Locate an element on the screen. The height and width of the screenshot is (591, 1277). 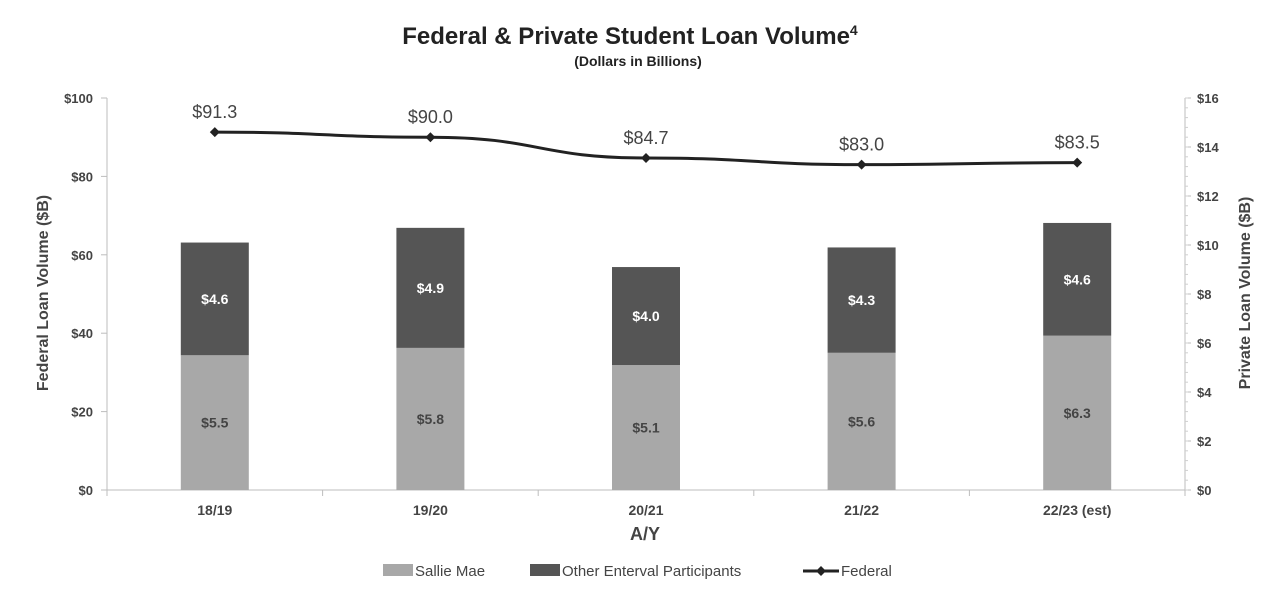
bar-label-sallie-mae: $5.1 is located at coordinates (645, 428).